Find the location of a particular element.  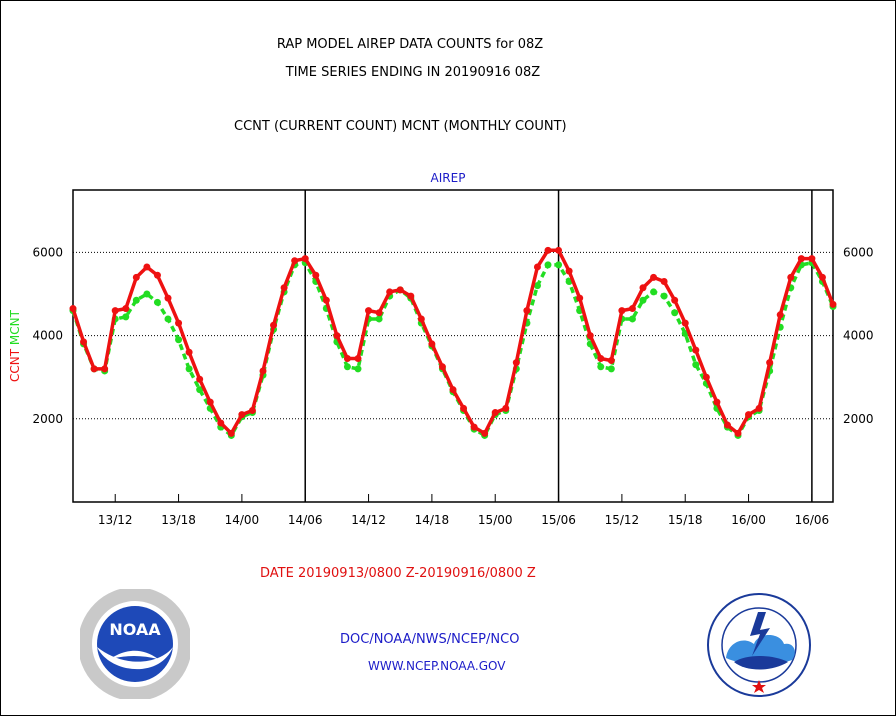

x-tick-label: 15/00 is located at coordinates (495, 520).